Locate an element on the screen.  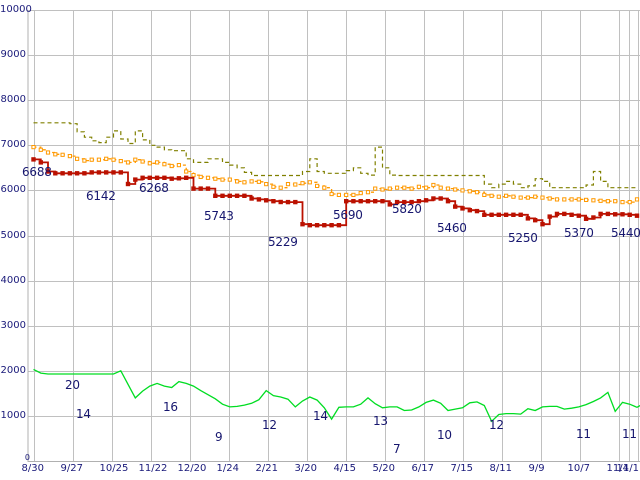
x-axis-tick: 10/25 is located at coordinates (114, 468).